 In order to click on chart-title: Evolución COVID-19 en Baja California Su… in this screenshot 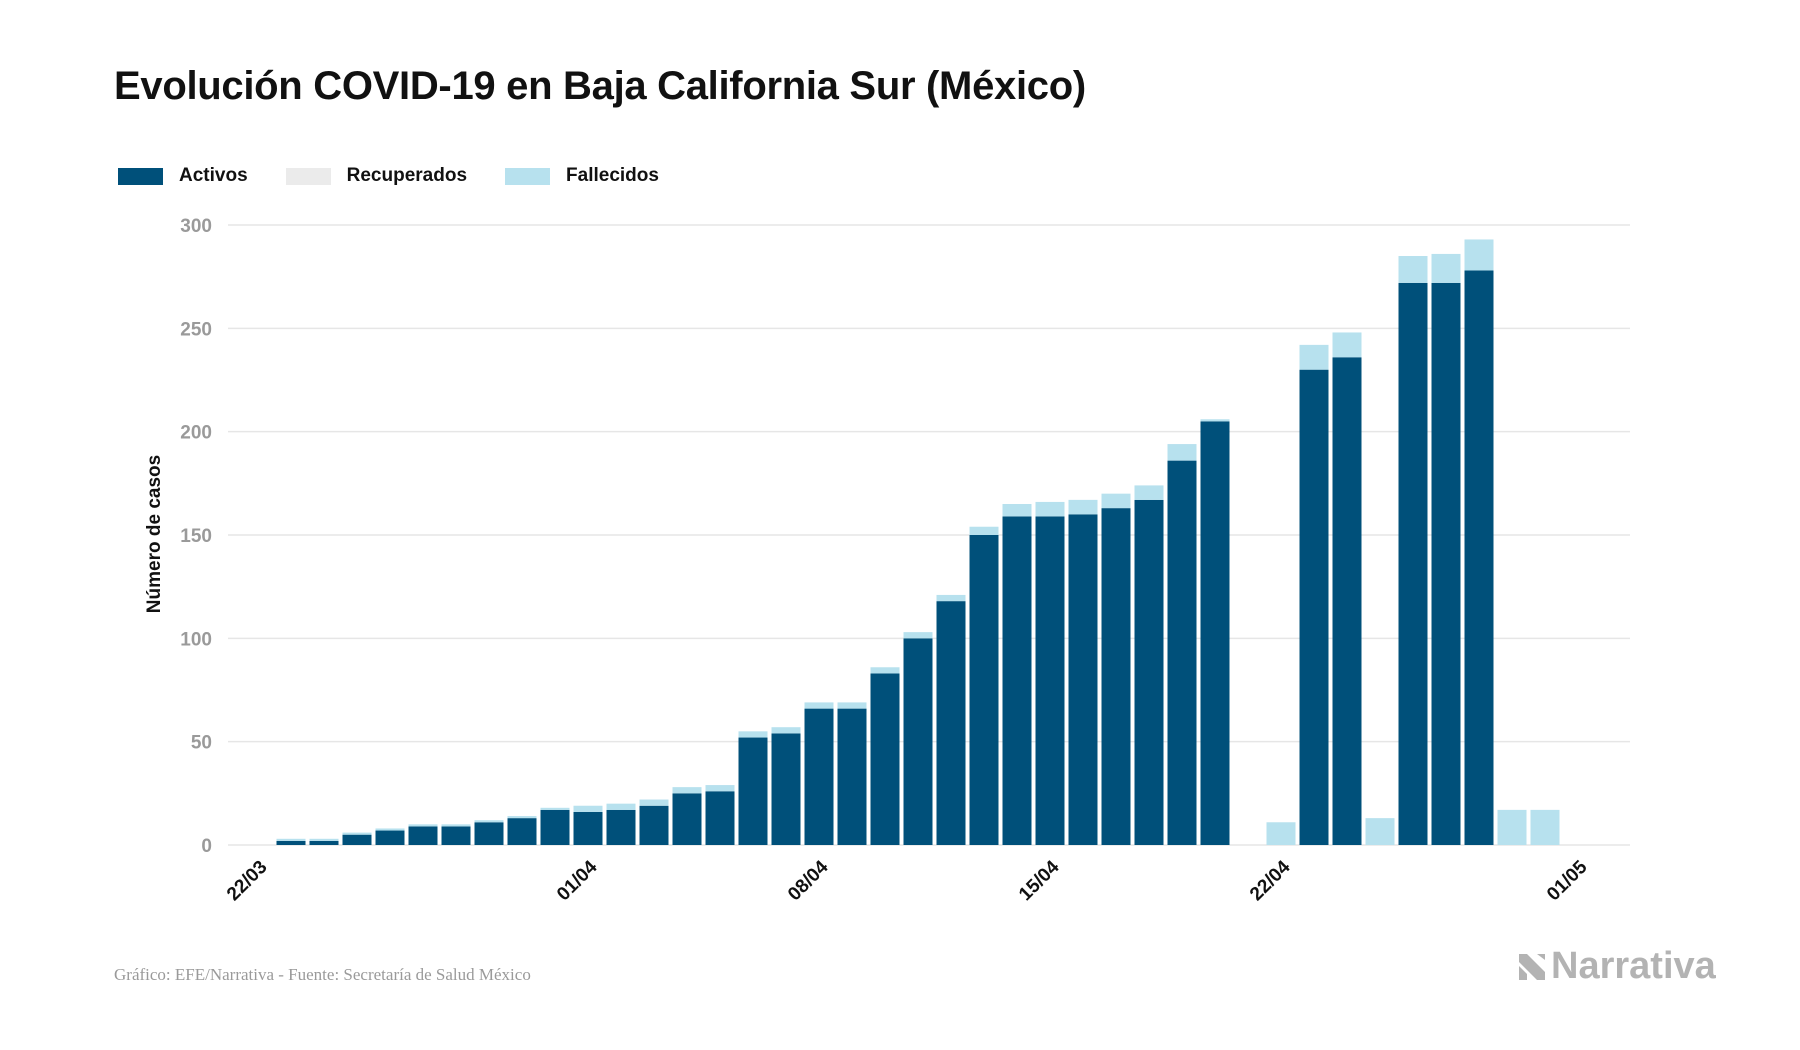, I will do `click(600, 86)`.